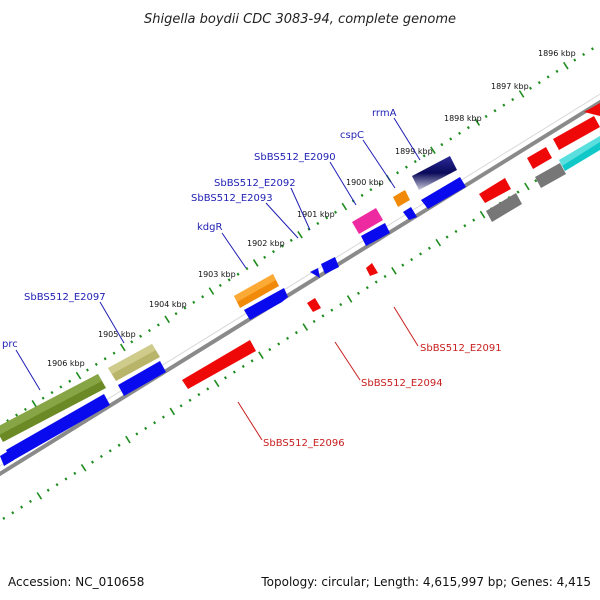 Image resolution: width=600 pixels, height=600 pixels. Describe the element at coordinates (232, 198) in the screenshot. I see `gene-label-SbBS512_E2093: SbBS512_E2093` at that location.